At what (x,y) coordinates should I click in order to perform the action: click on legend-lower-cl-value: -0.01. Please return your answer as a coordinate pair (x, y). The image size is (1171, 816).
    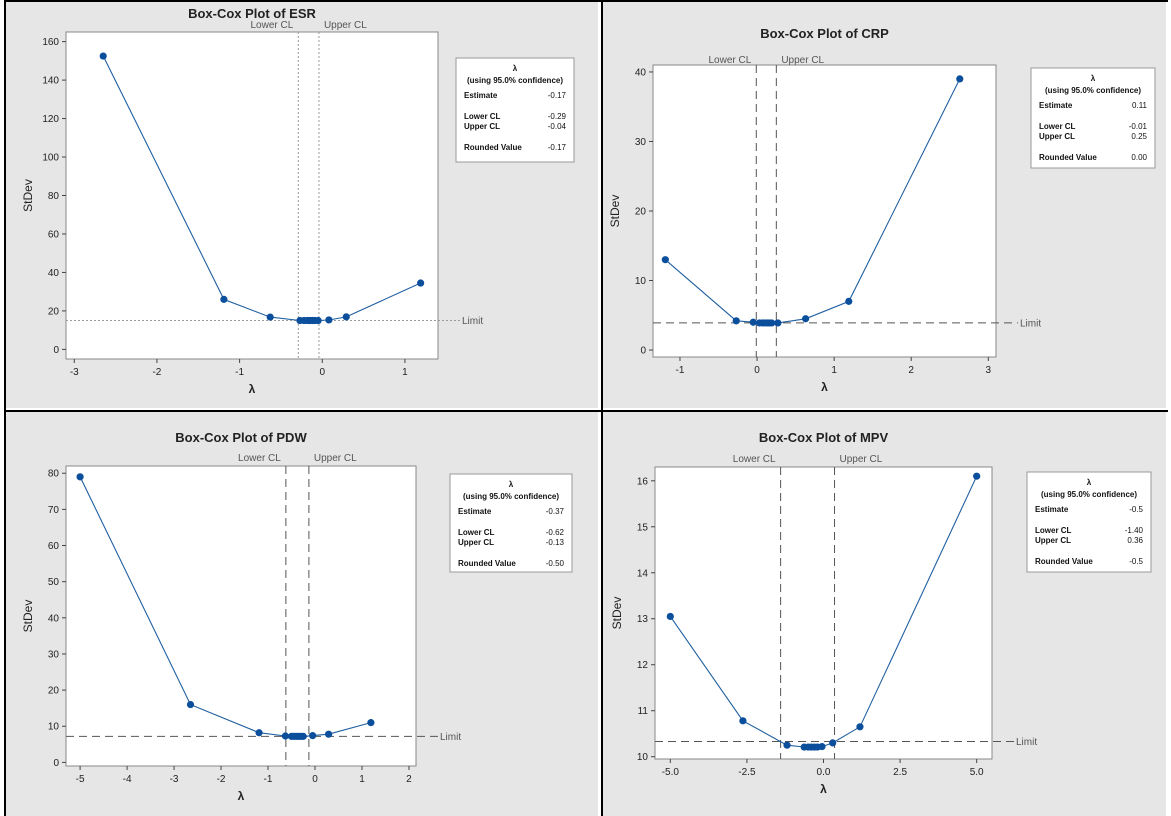
    Looking at the image, I should click on (1138, 126).